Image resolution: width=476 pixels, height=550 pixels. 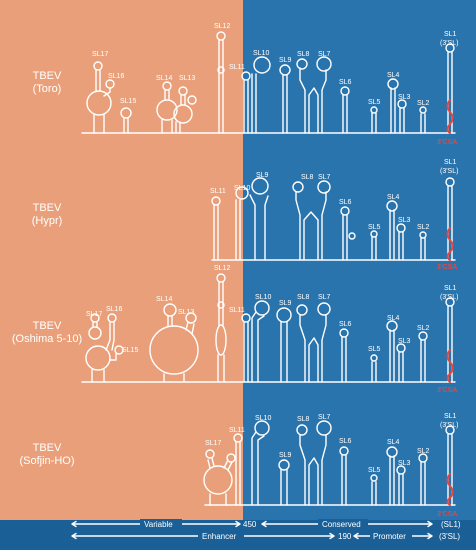 What do you see at coordinates (450, 430) in the screenshot?
I see `sl1-loop` at bounding box center [450, 430].